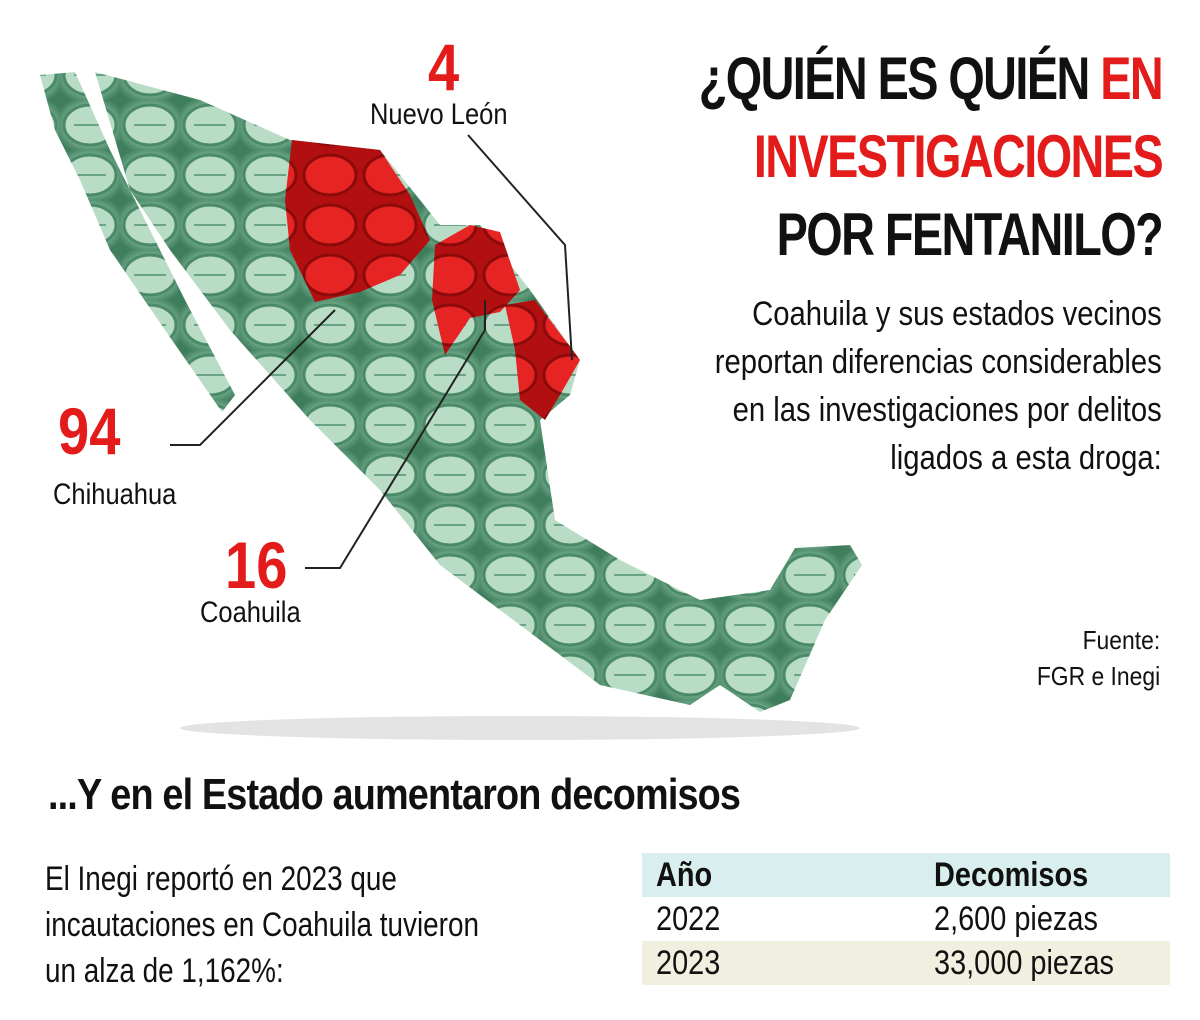 This screenshot has height=1020, width=1200. Describe the element at coordinates (115, 494) in the screenshot. I see `chihuahua-label: Chihuahua` at that location.